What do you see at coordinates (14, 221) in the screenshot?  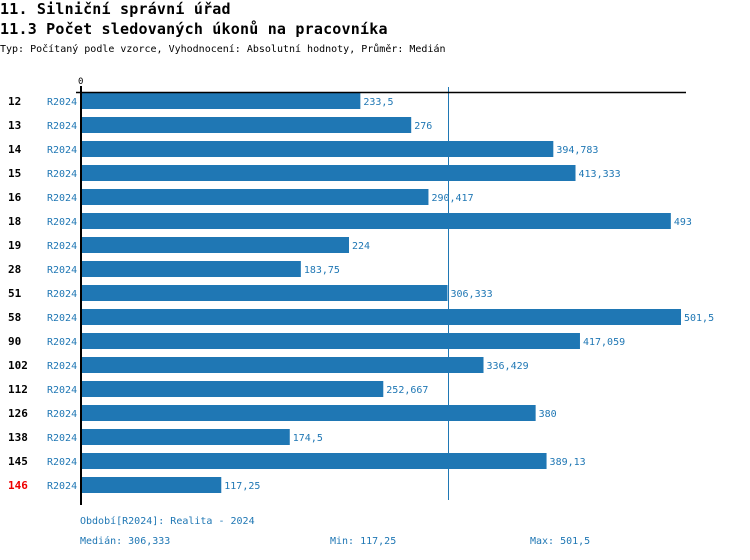 I see `category-label: 18` at bounding box center [14, 221].